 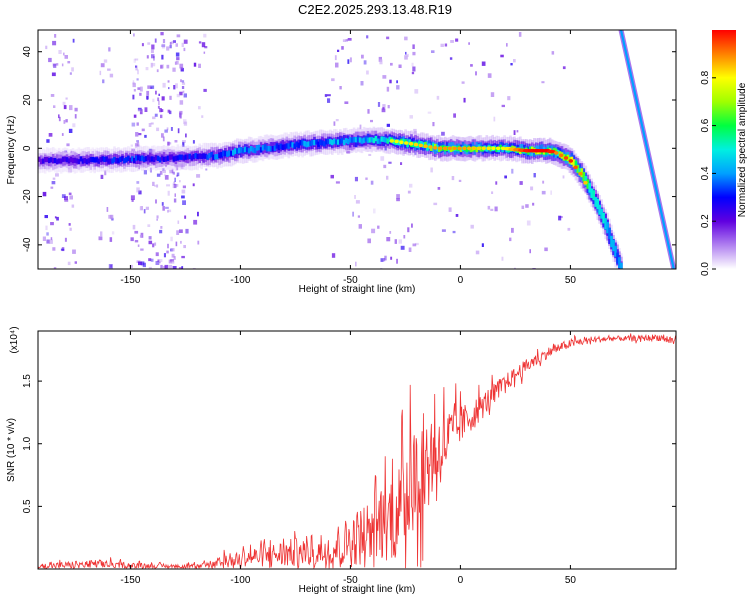 I want to click on snr-x-tick-label: -50, so click(x=350, y=580).